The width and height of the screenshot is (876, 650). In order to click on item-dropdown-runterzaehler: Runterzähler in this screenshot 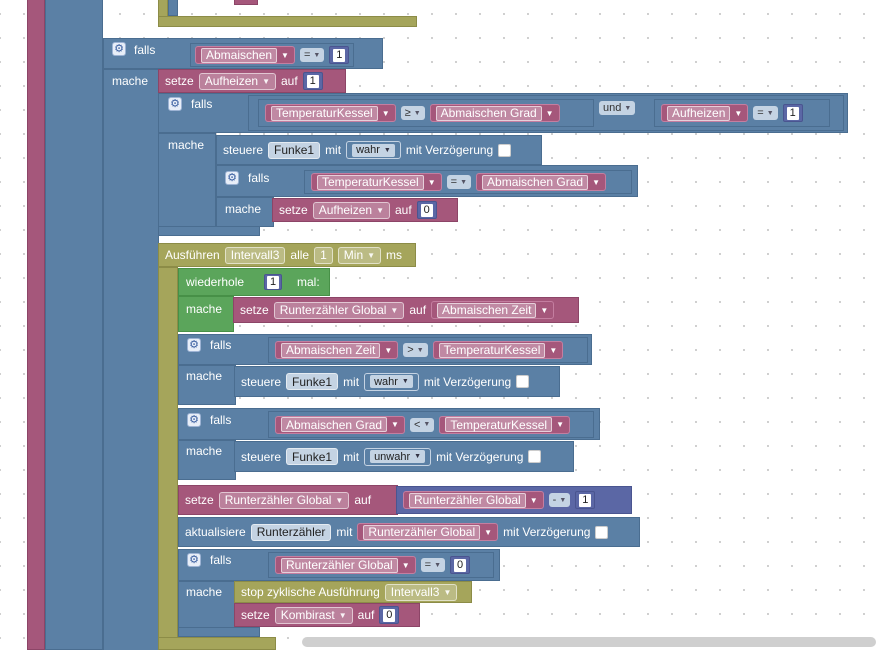, I will do `click(291, 532)`.